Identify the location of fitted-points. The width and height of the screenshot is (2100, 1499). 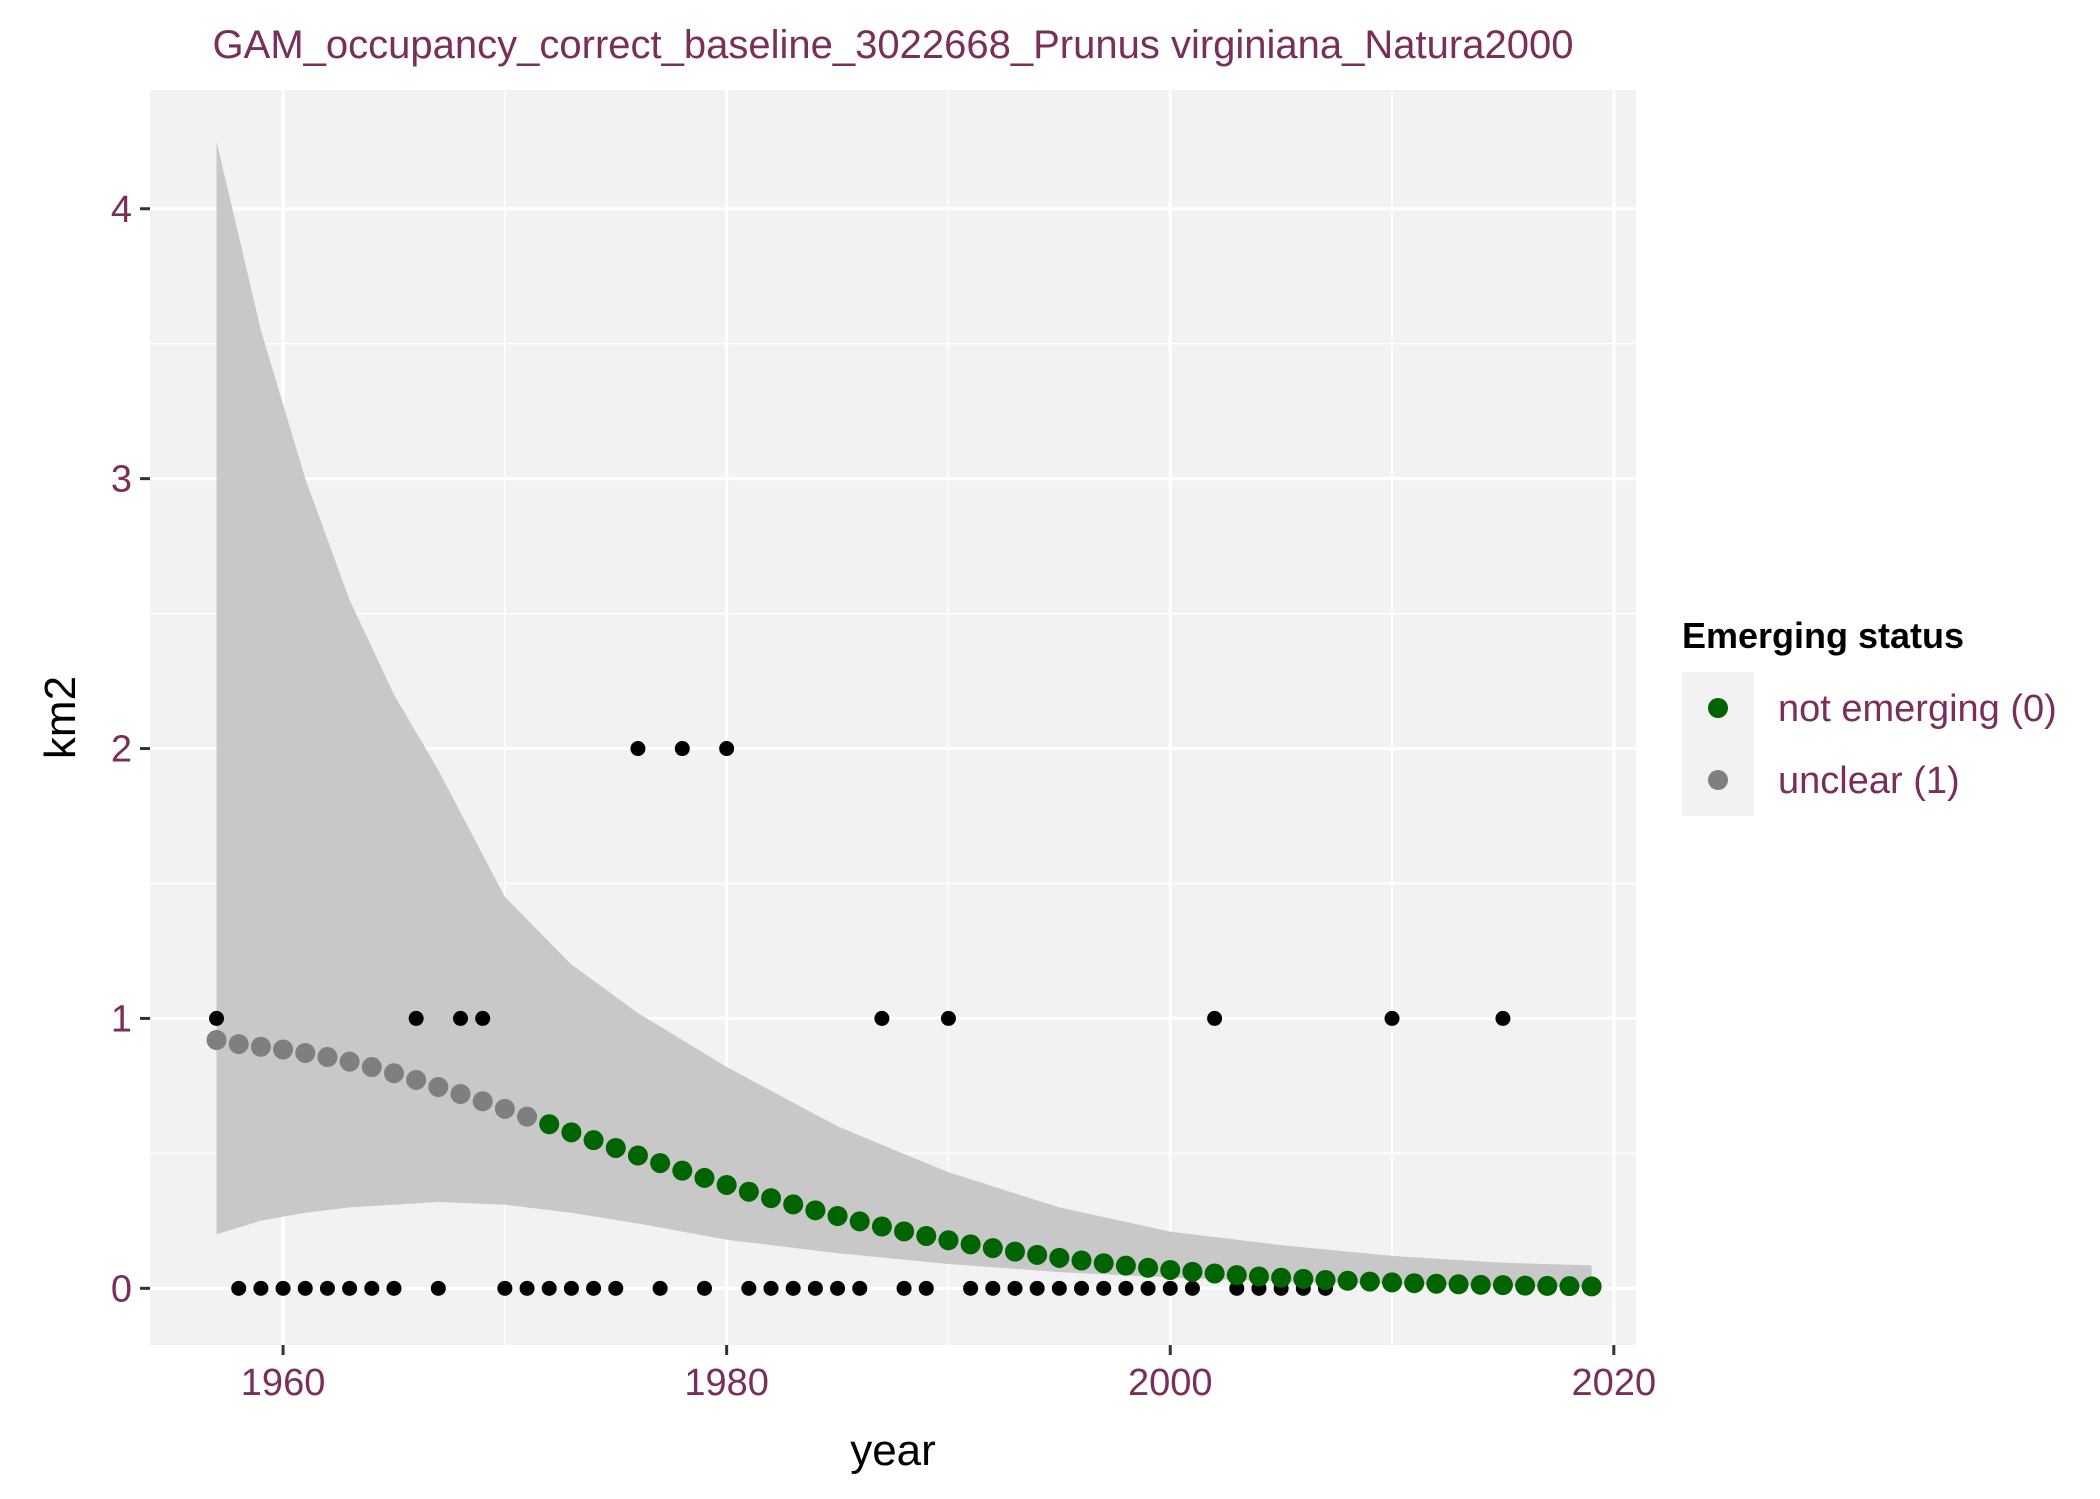
(904, 1163).